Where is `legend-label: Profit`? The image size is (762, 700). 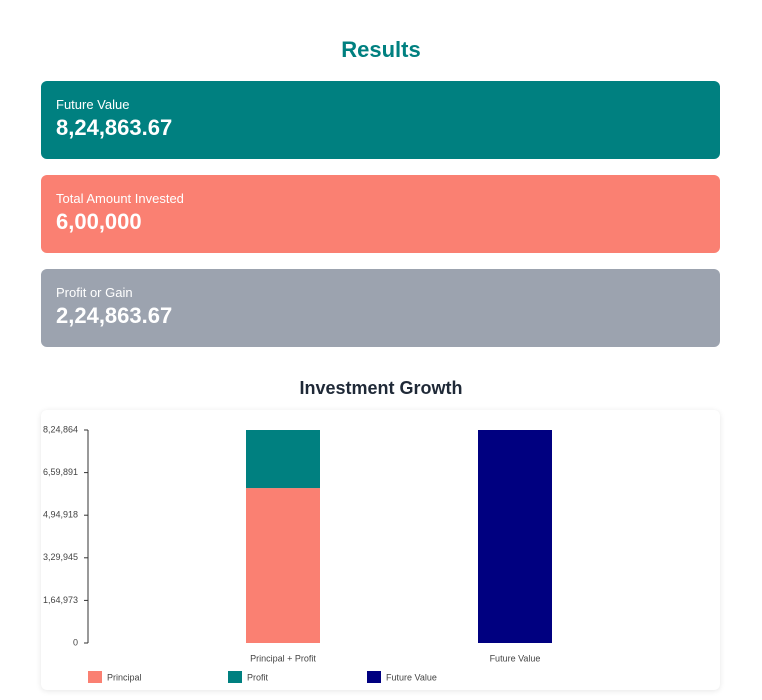
legend-label: Profit is located at coordinates (258, 677).